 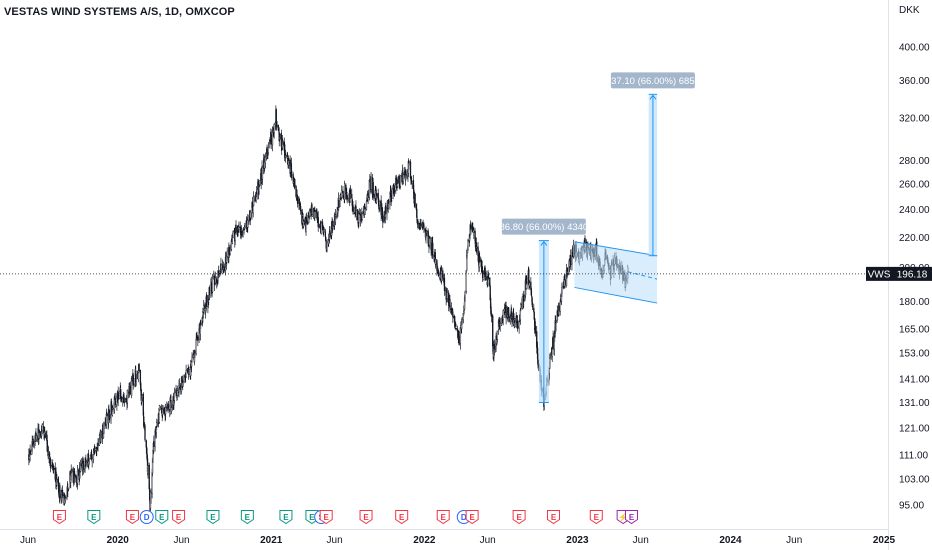 What do you see at coordinates (118, 540) in the screenshot?
I see `x-tick-label: 2020` at bounding box center [118, 540].